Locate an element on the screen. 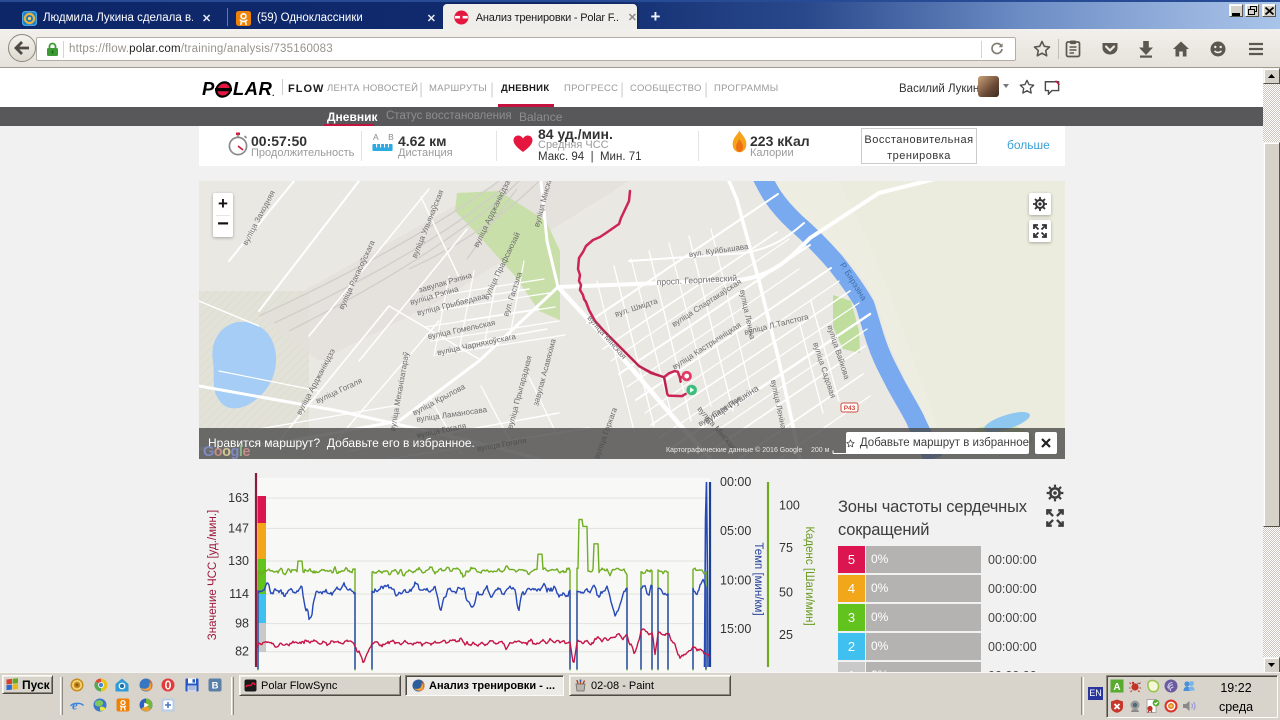  svg-text: B is located at coordinates (215, 686).